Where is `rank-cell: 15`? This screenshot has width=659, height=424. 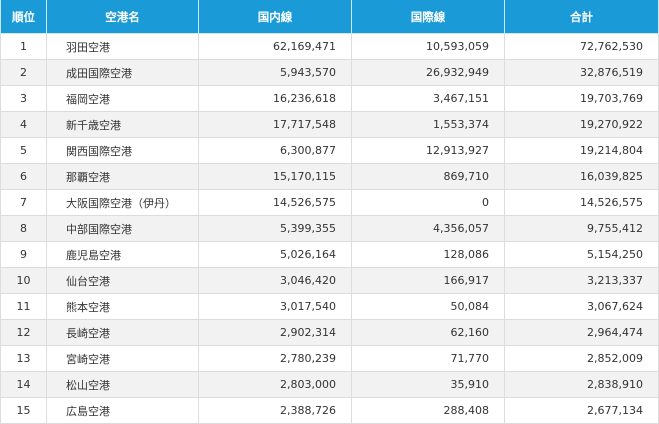
rank-cell: 15 is located at coordinates (23, 410).